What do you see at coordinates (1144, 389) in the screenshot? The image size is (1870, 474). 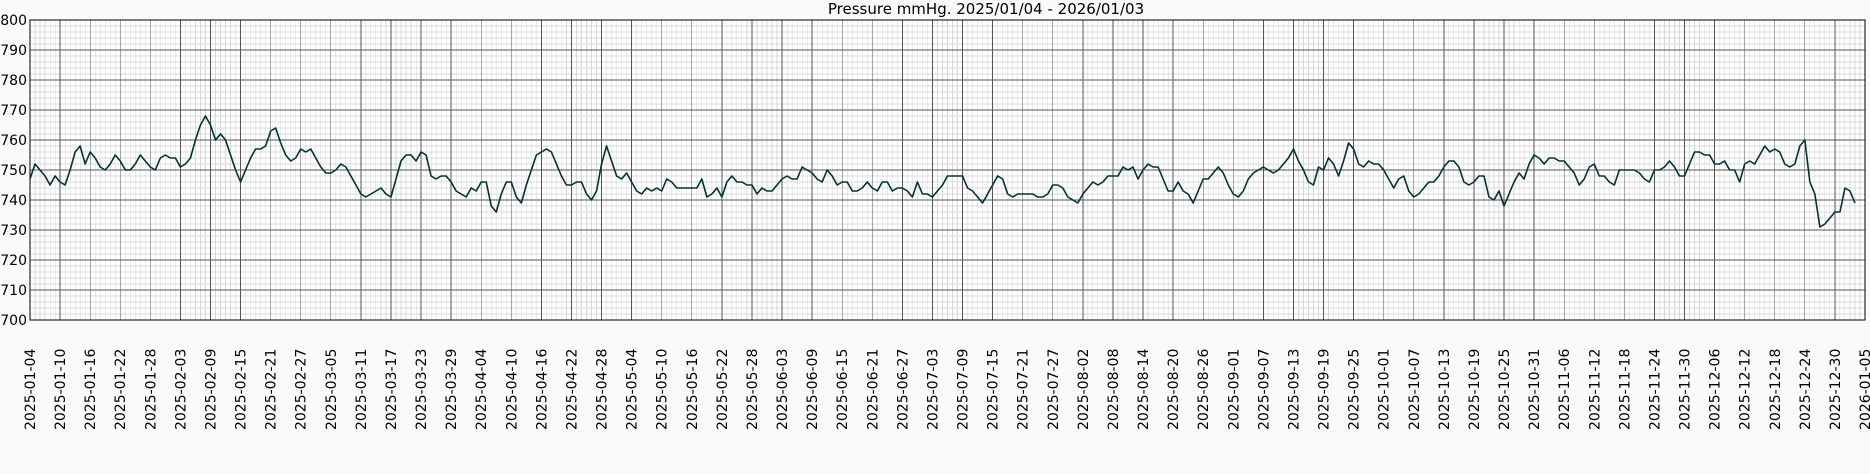 I see `x-tick-label: 2025-08-14` at bounding box center [1144, 389].